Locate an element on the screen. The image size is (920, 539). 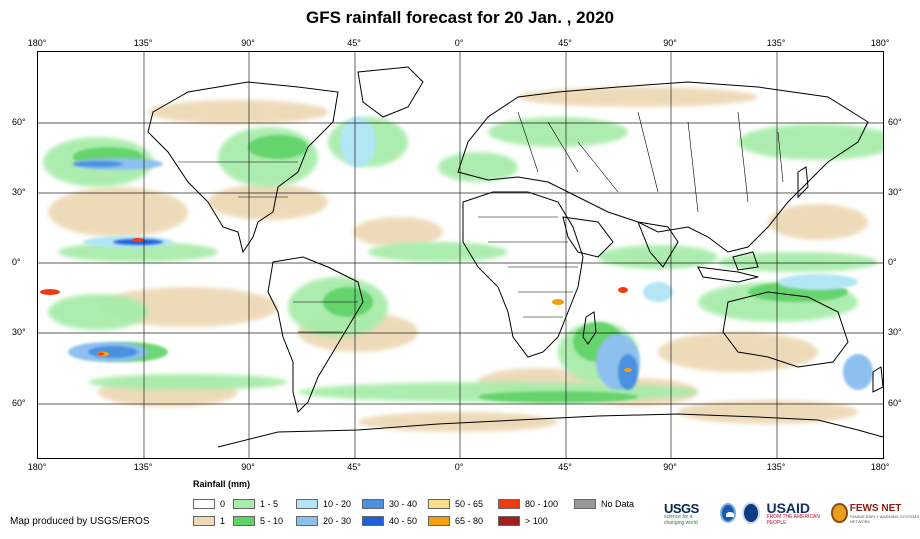
new-zealand-outline is located at coordinates (877, 379).